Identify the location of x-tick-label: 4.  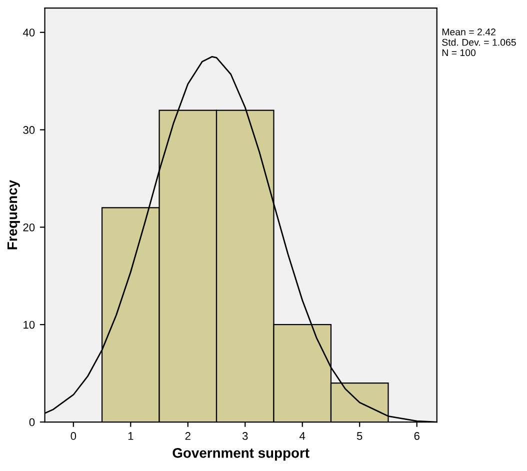
(303, 436).